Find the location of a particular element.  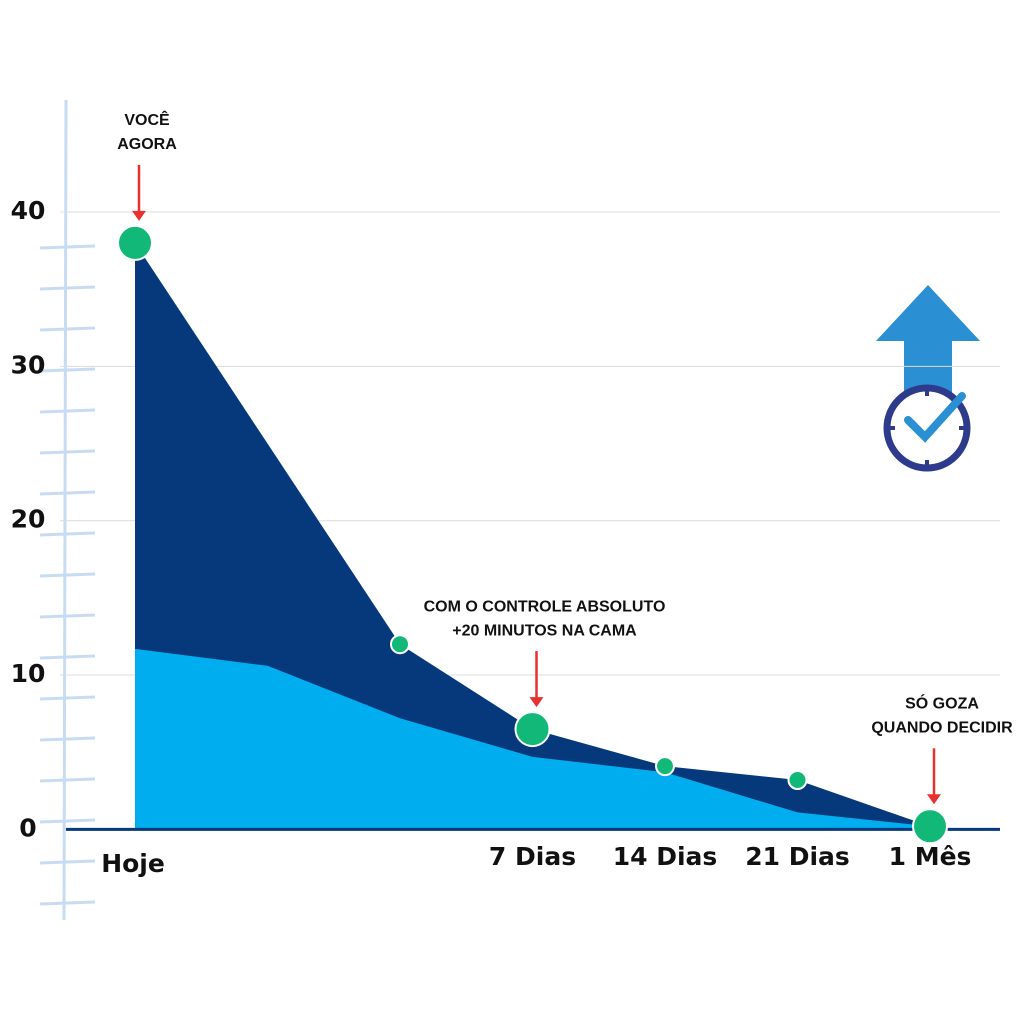

annotation-text: SÓ GOZA is located at coordinates (942, 703).